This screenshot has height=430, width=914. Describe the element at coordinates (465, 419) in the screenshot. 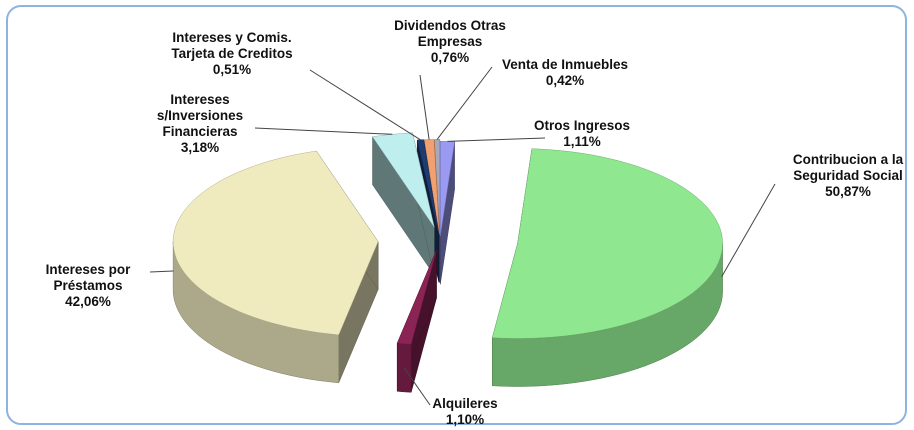

I see `label-value: 1,10%` at that location.